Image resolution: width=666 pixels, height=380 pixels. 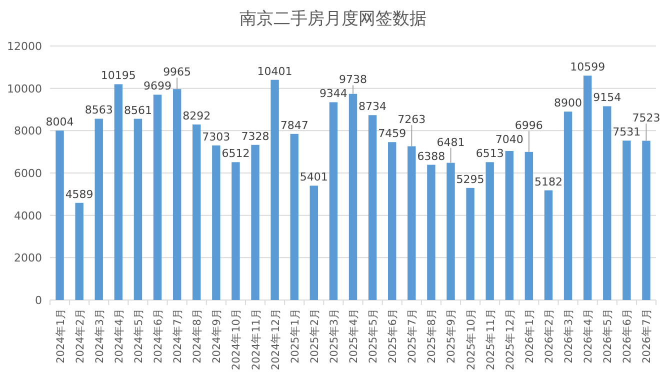 What do you see at coordinates (158, 336) in the screenshot?
I see `x-tick-label: 2024年6月` at bounding box center [158, 336].